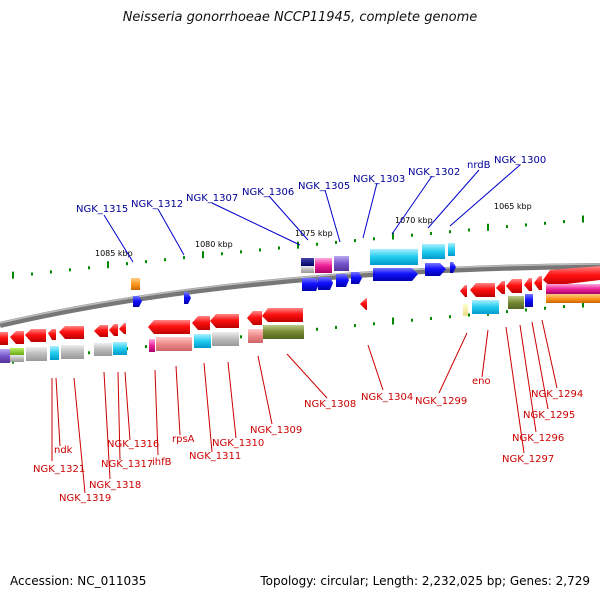  What do you see at coordinates (434, 172) in the screenshot?
I see `gene-label: NGK_1302` at bounding box center [434, 172].